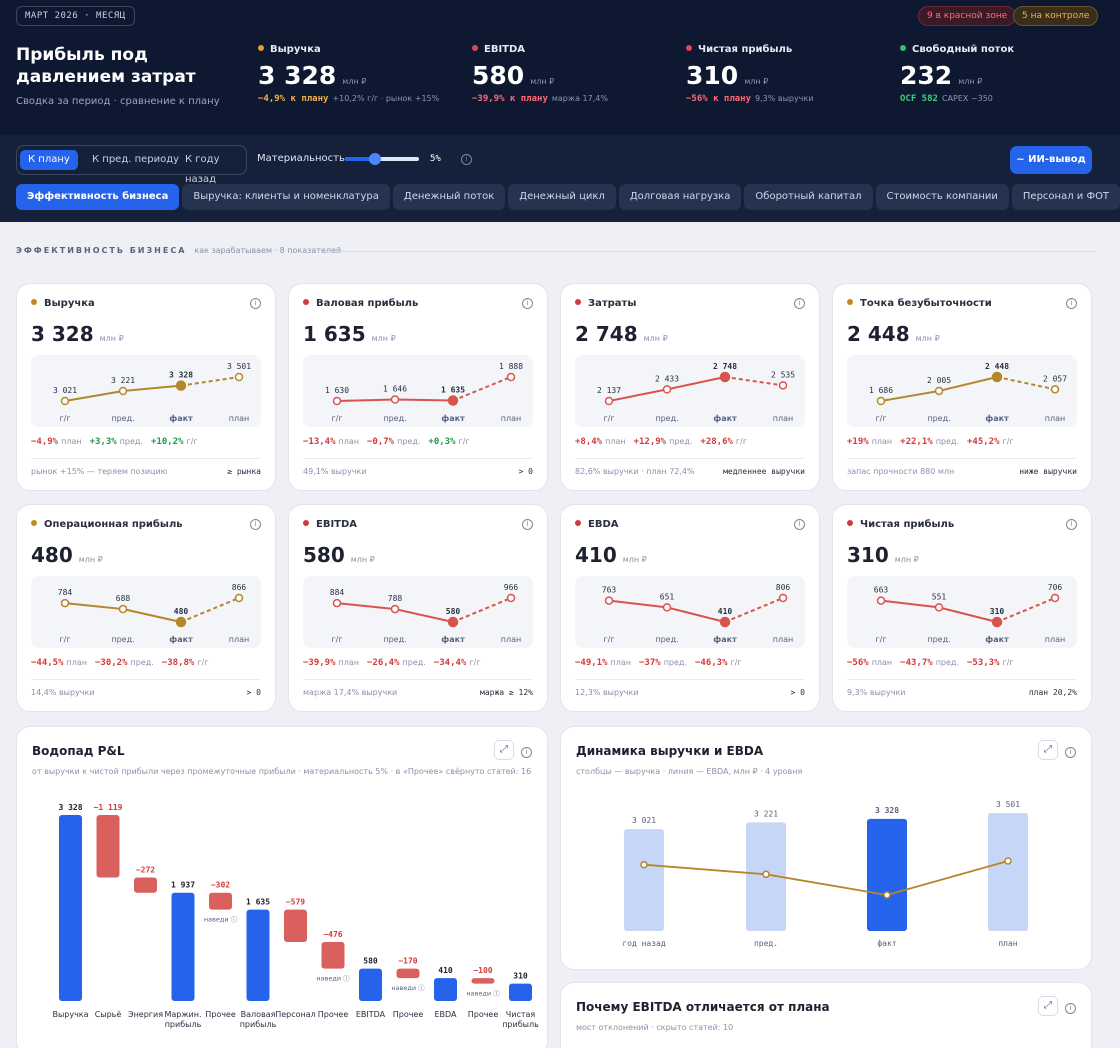 The height and width of the screenshot is (1048, 1120). What do you see at coordinates (957, 74) in the screenshot?
I see `kpi-3: Свободный поток 232 млн ₽ OCF 582 CAPEX −350` at bounding box center [957, 74].